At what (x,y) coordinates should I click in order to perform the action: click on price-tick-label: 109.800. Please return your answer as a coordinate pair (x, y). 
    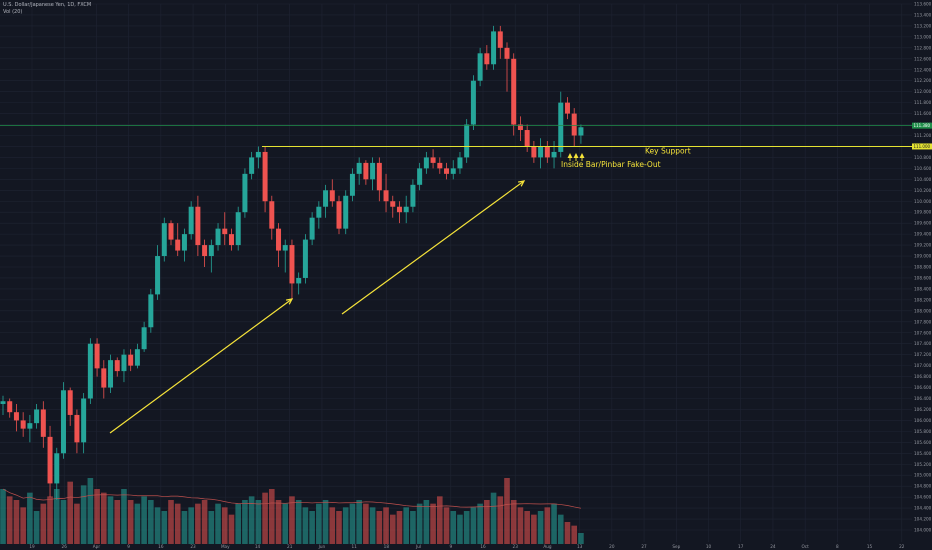
    Looking at the image, I should click on (923, 212).